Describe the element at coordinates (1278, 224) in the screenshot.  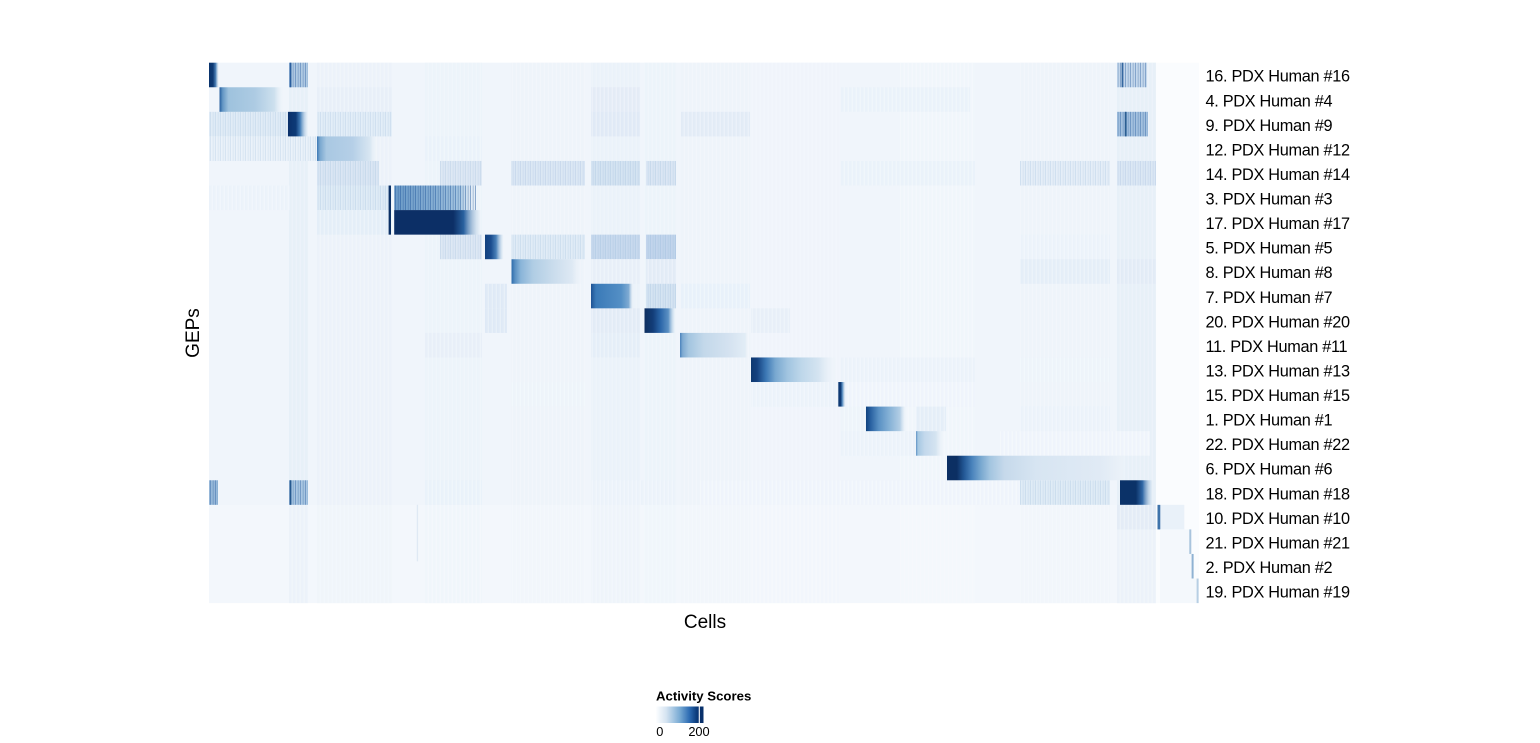
I see `svg-text: 17. PDX Human #17` at that location.